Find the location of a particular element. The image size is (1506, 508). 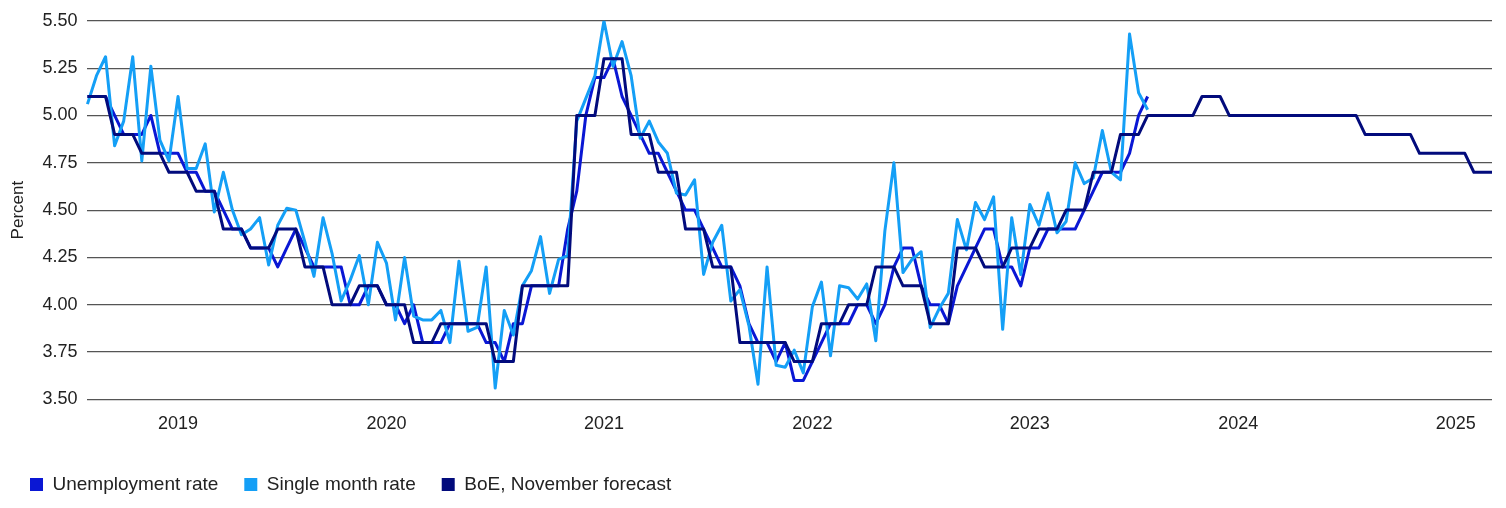

x-tick-label: 2022 is located at coordinates (812, 423).